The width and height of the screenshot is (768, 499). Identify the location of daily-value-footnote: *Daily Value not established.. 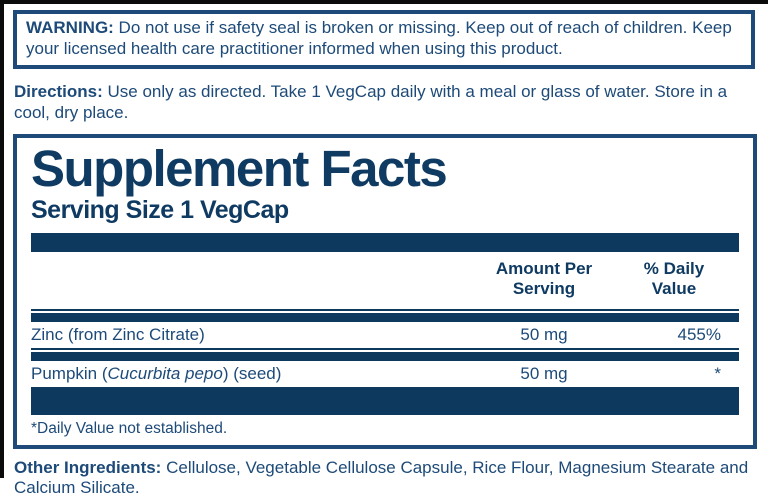
(129, 428).